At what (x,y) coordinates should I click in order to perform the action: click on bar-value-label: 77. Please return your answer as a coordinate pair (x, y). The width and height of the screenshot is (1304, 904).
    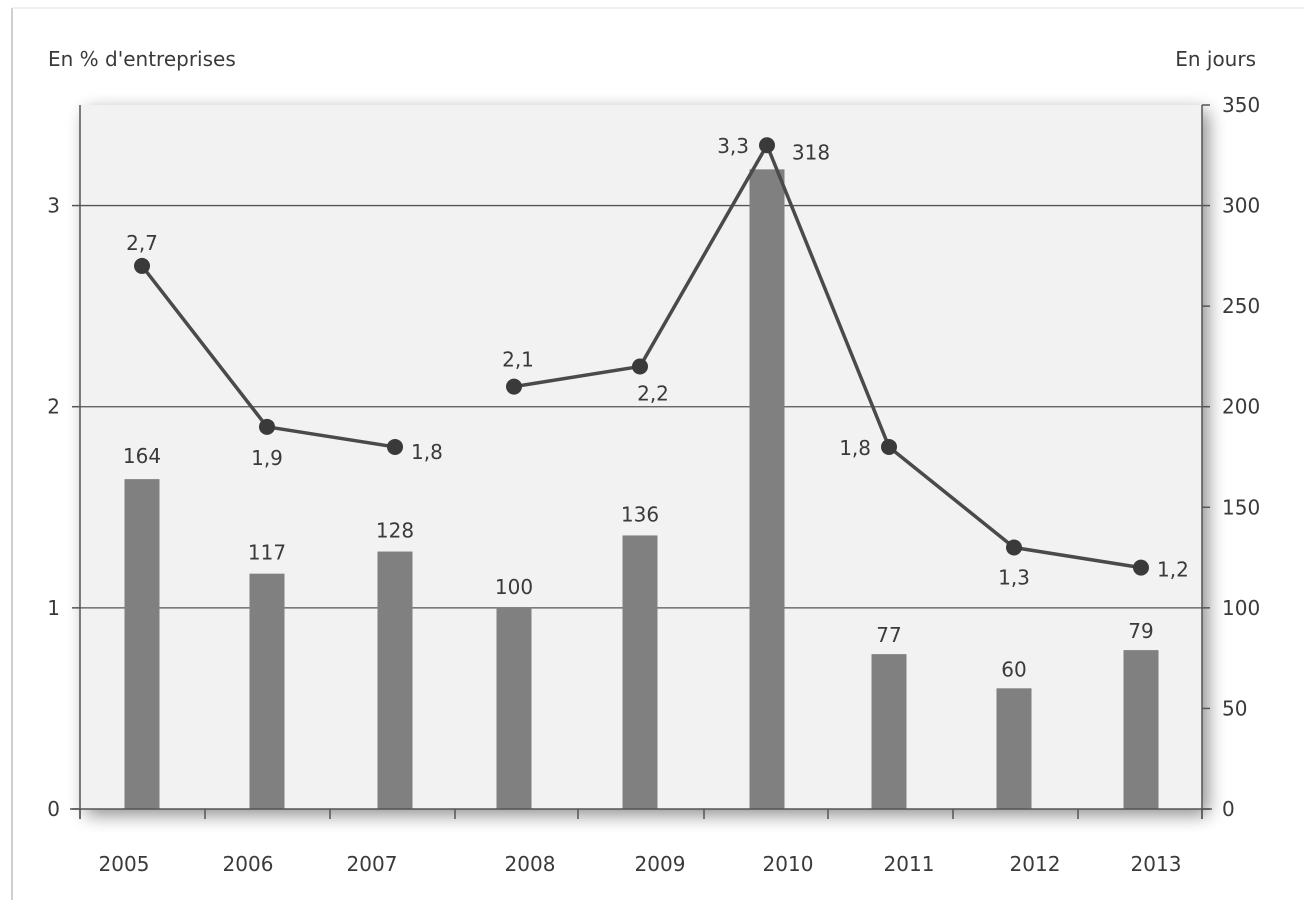
    Looking at the image, I should click on (888, 635).